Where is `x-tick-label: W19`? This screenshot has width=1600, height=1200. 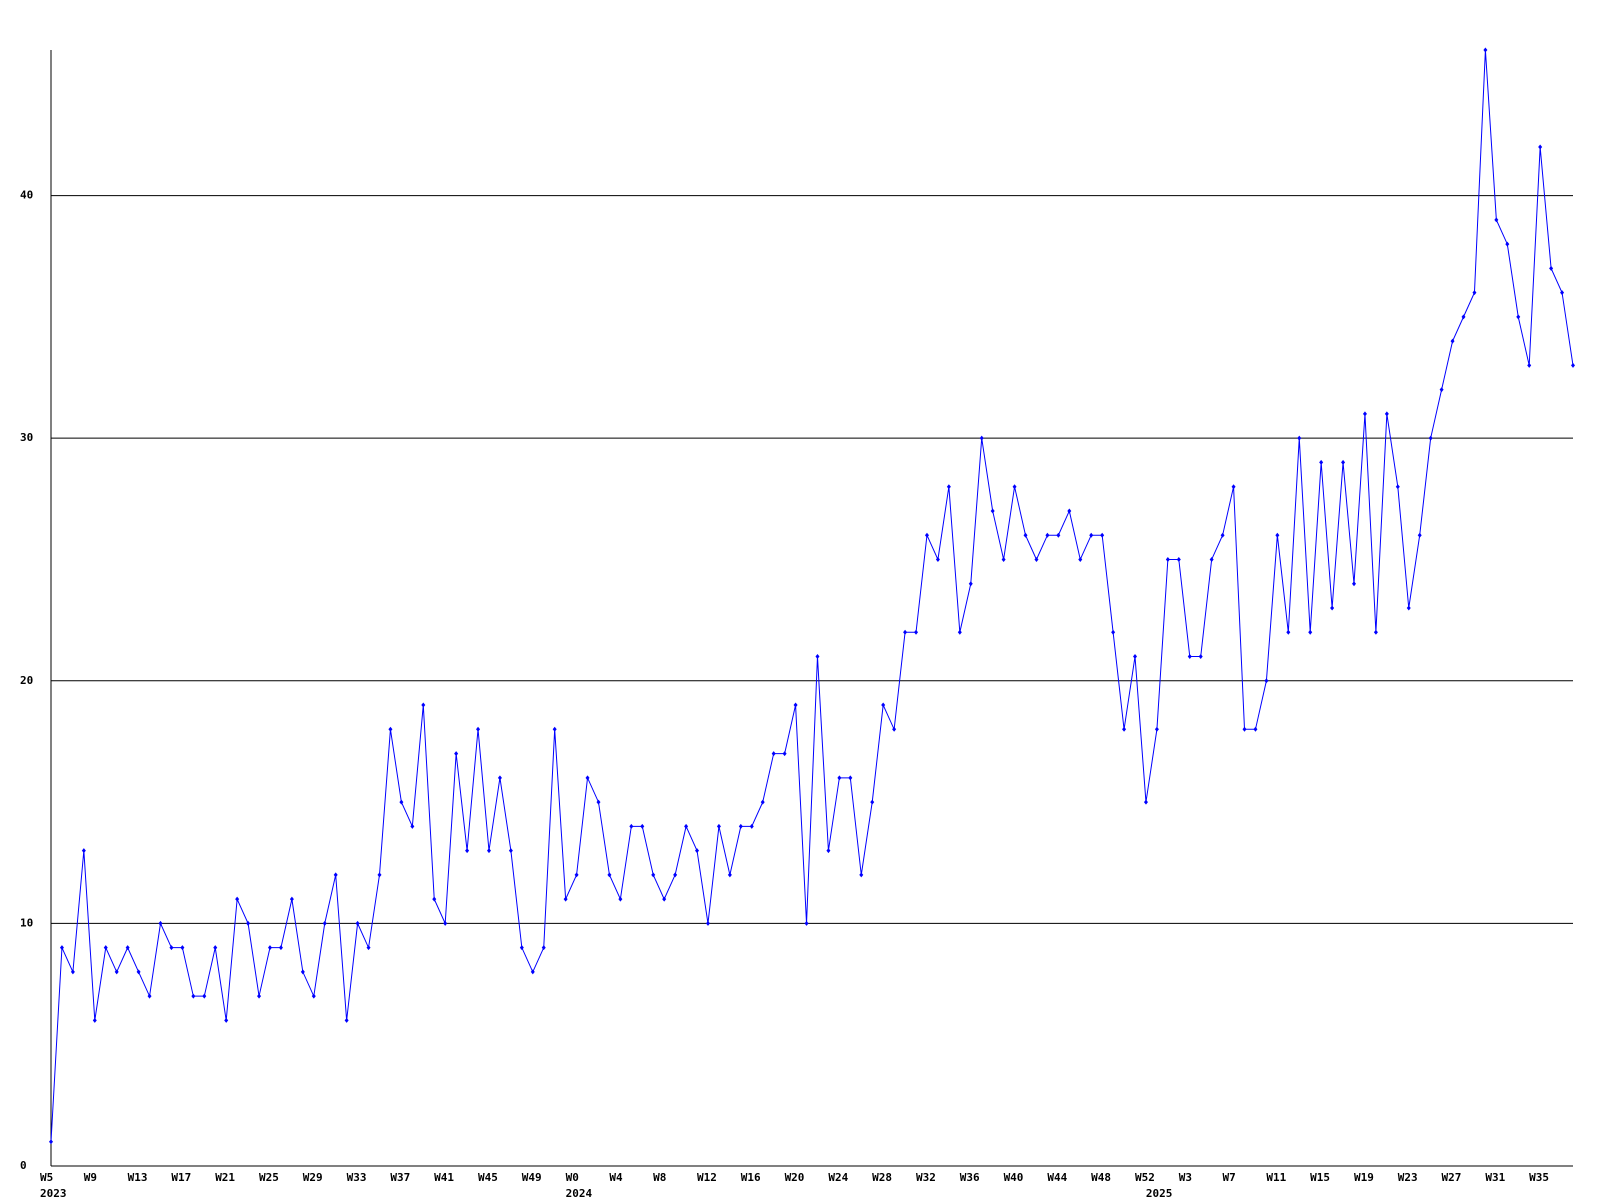
x-tick-label: W19 is located at coordinates (1364, 1177).